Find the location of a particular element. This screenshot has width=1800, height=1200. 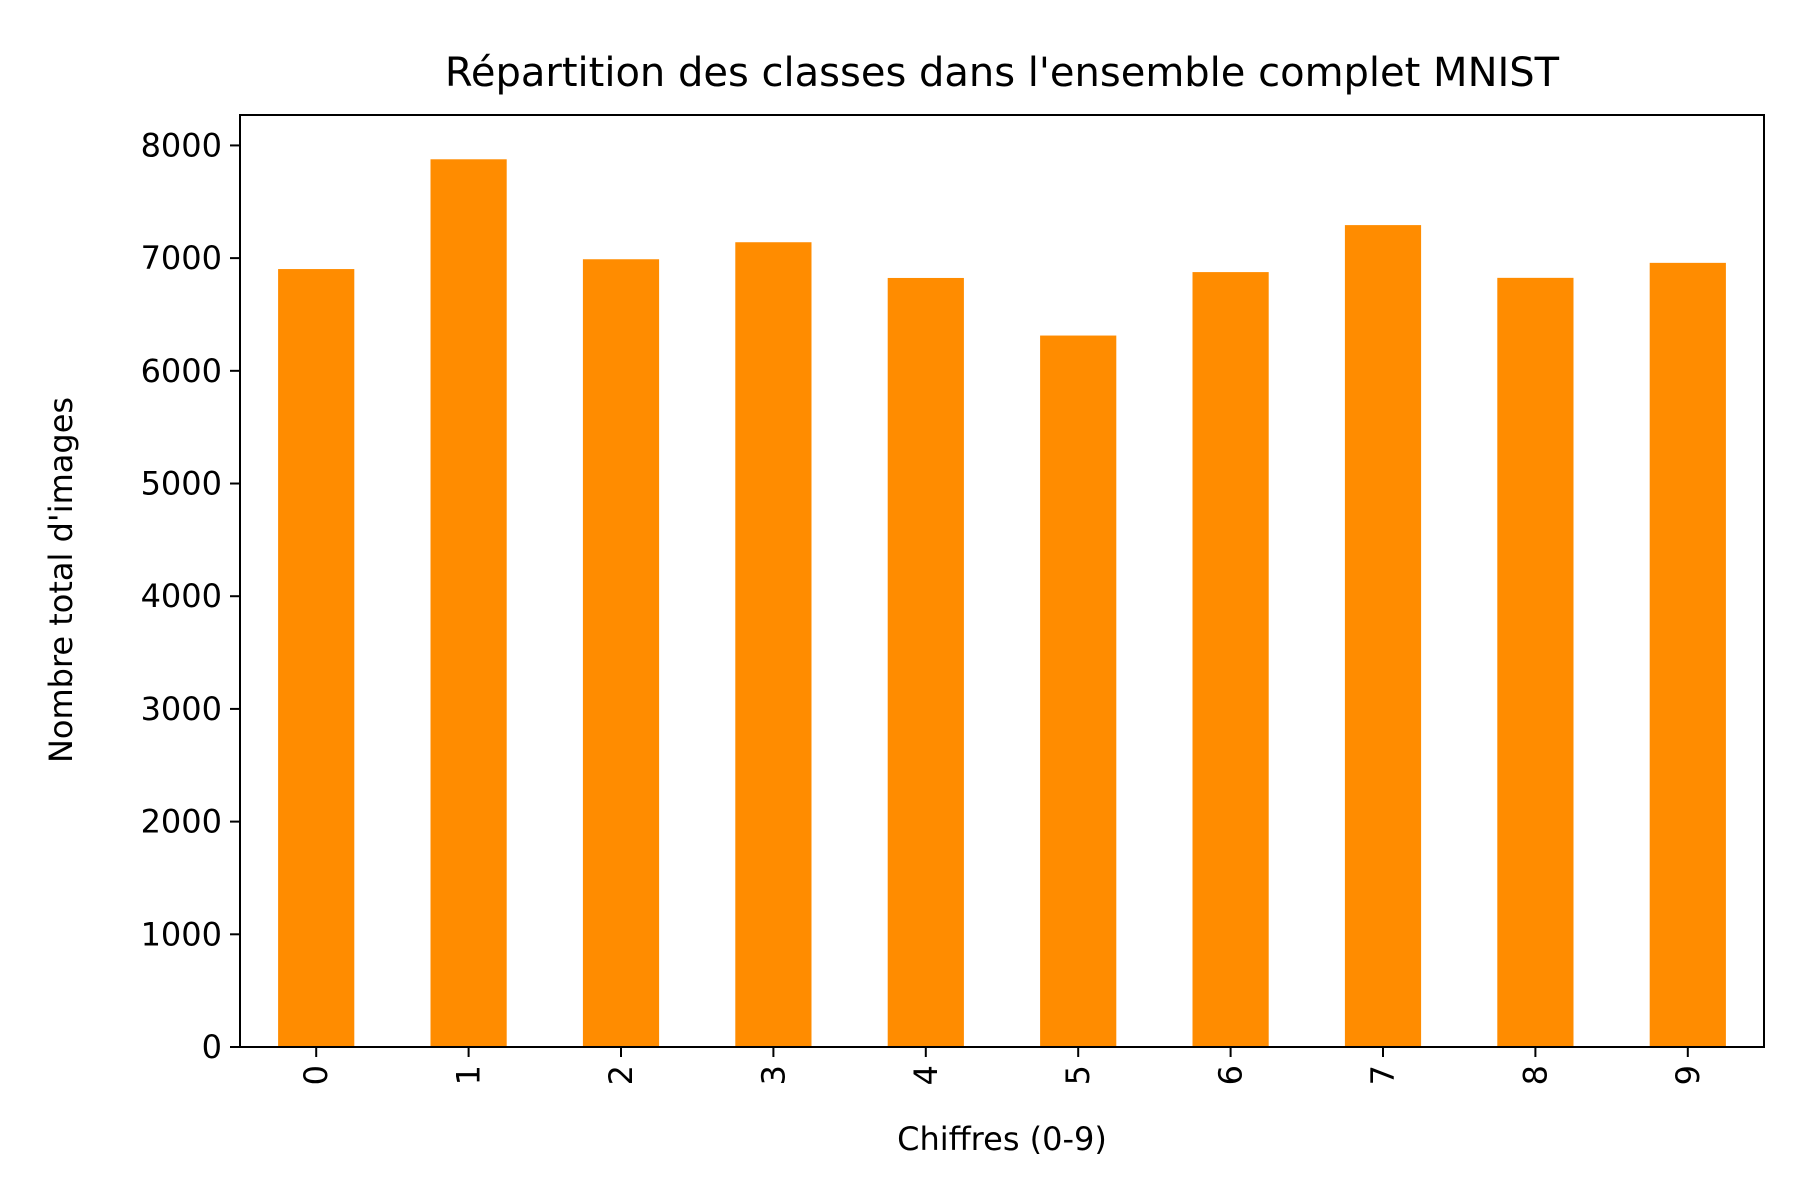

y-tick-label-1000: 1000 is located at coordinates (181, 934).